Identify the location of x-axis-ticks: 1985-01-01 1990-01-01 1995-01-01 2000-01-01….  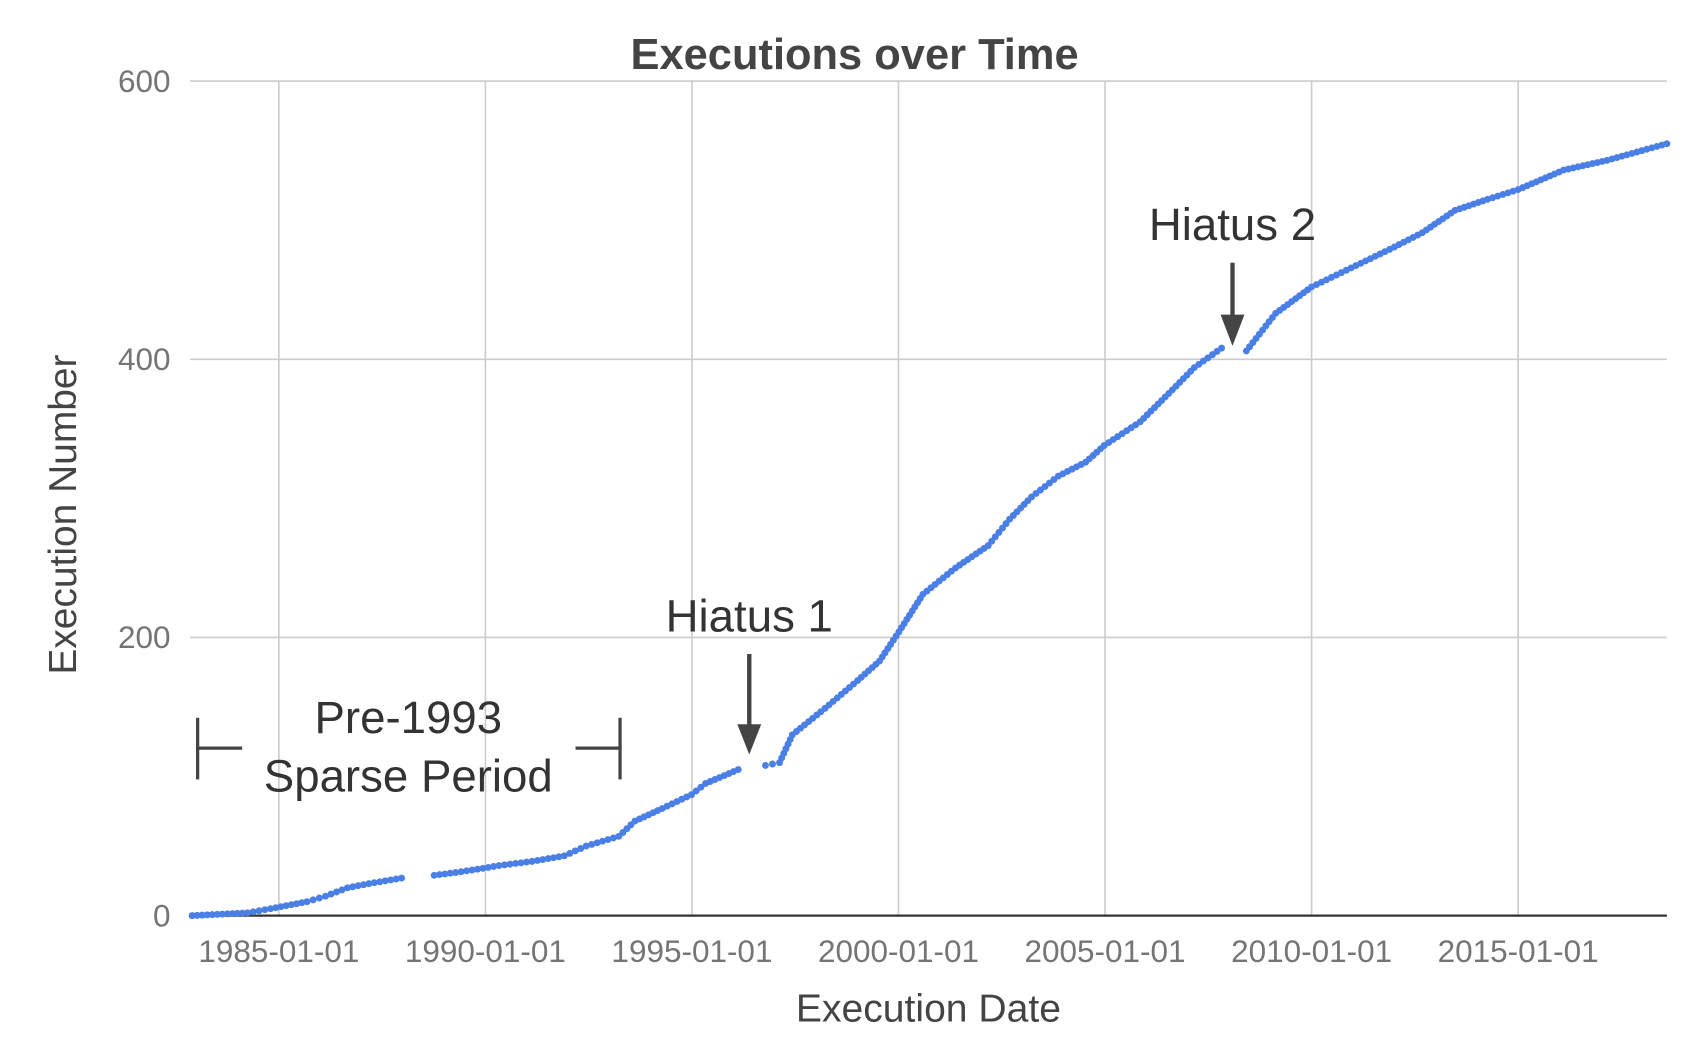
(898, 951).